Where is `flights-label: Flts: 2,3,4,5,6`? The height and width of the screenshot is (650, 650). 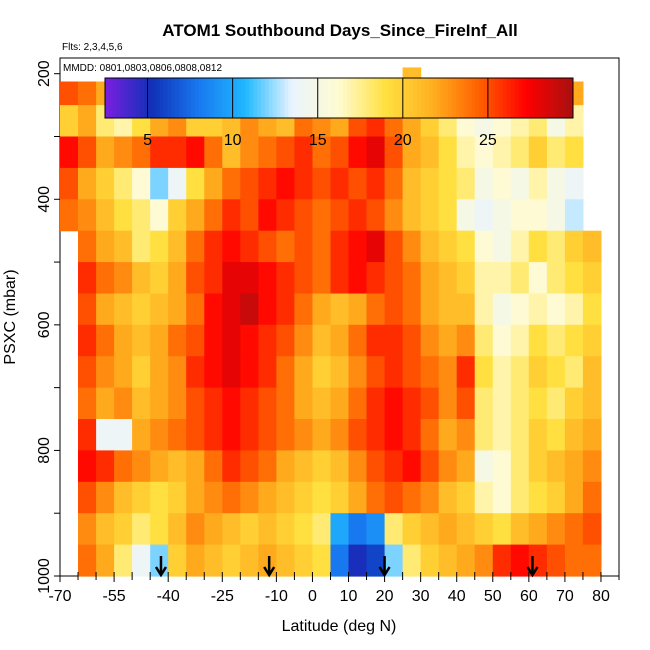 flights-label: Flts: 2,3,4,5,6 is located at coordinates (92, 47).